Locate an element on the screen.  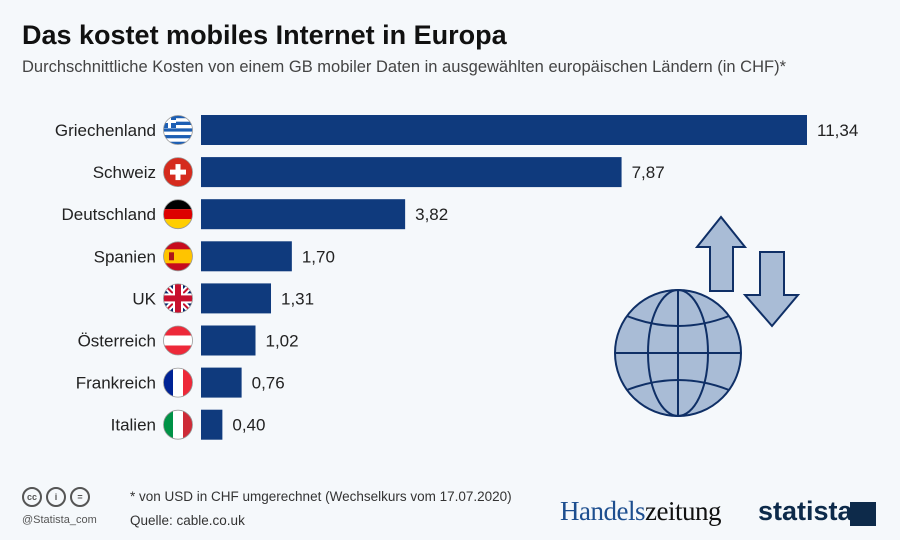
greece-flag-icon is located at coordinates (178, 130).